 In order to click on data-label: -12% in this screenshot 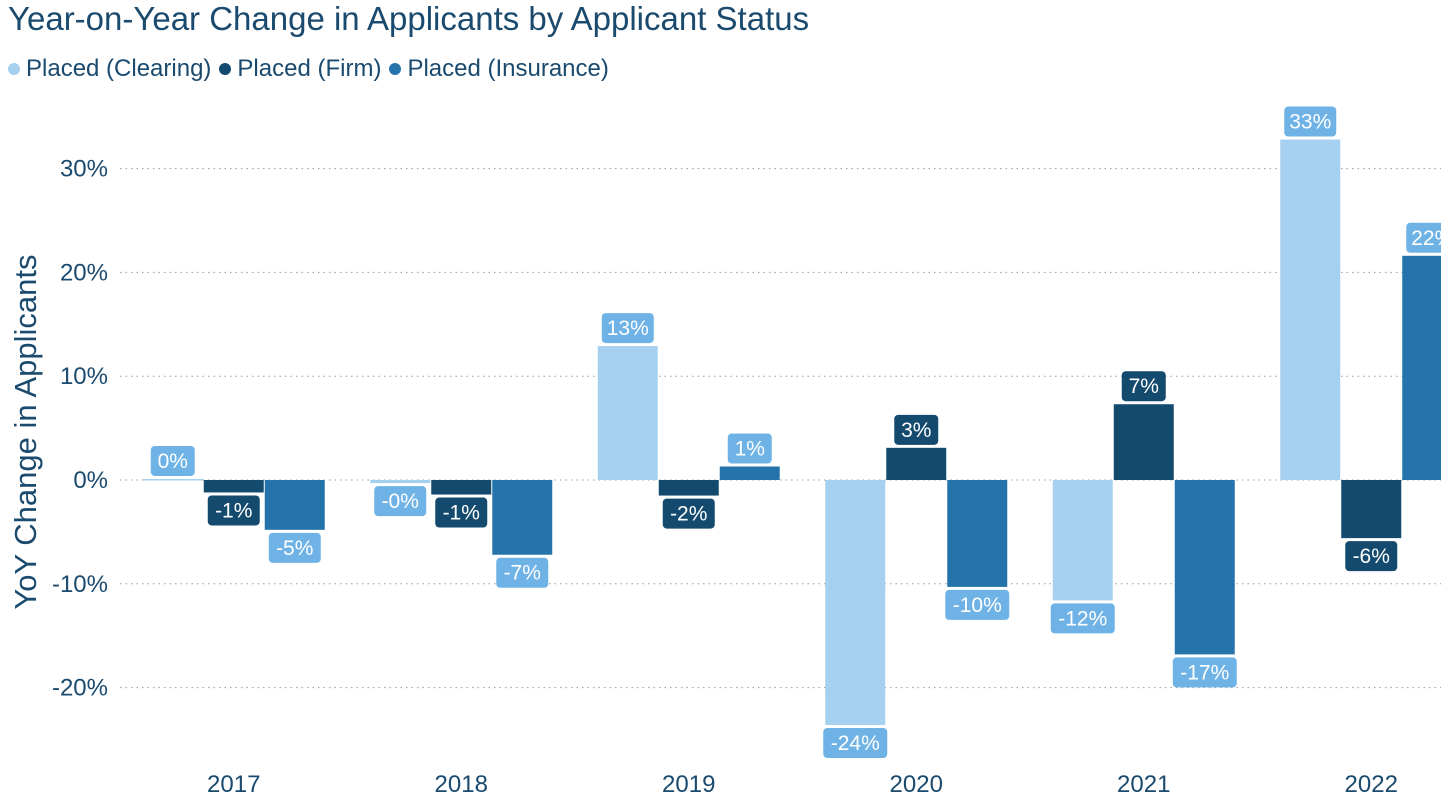, I will do `click(1082, 618)`.